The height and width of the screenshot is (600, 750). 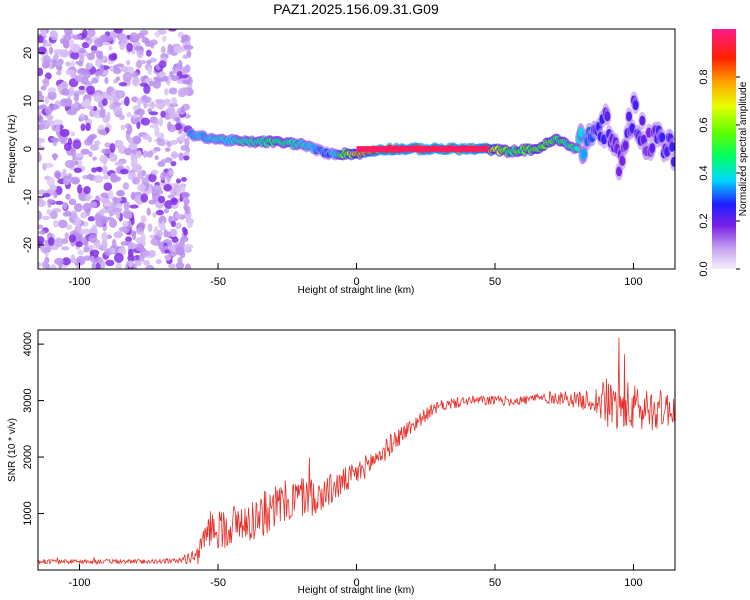 I want to click on x-tick-label: 0, so click(x=356, y=583).